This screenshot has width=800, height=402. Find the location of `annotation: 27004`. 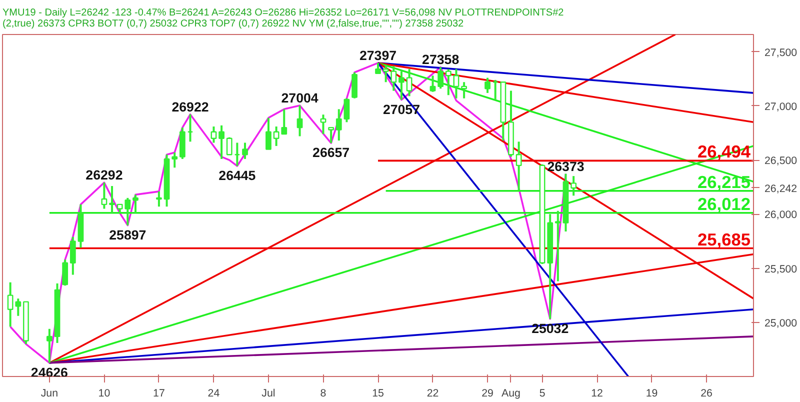

annotation: 27004 is located at coordinates (300, 98).